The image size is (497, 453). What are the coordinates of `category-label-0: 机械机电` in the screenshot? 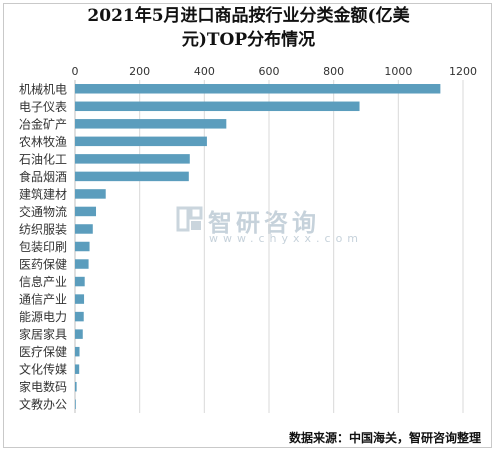 It's located at (43, 88).